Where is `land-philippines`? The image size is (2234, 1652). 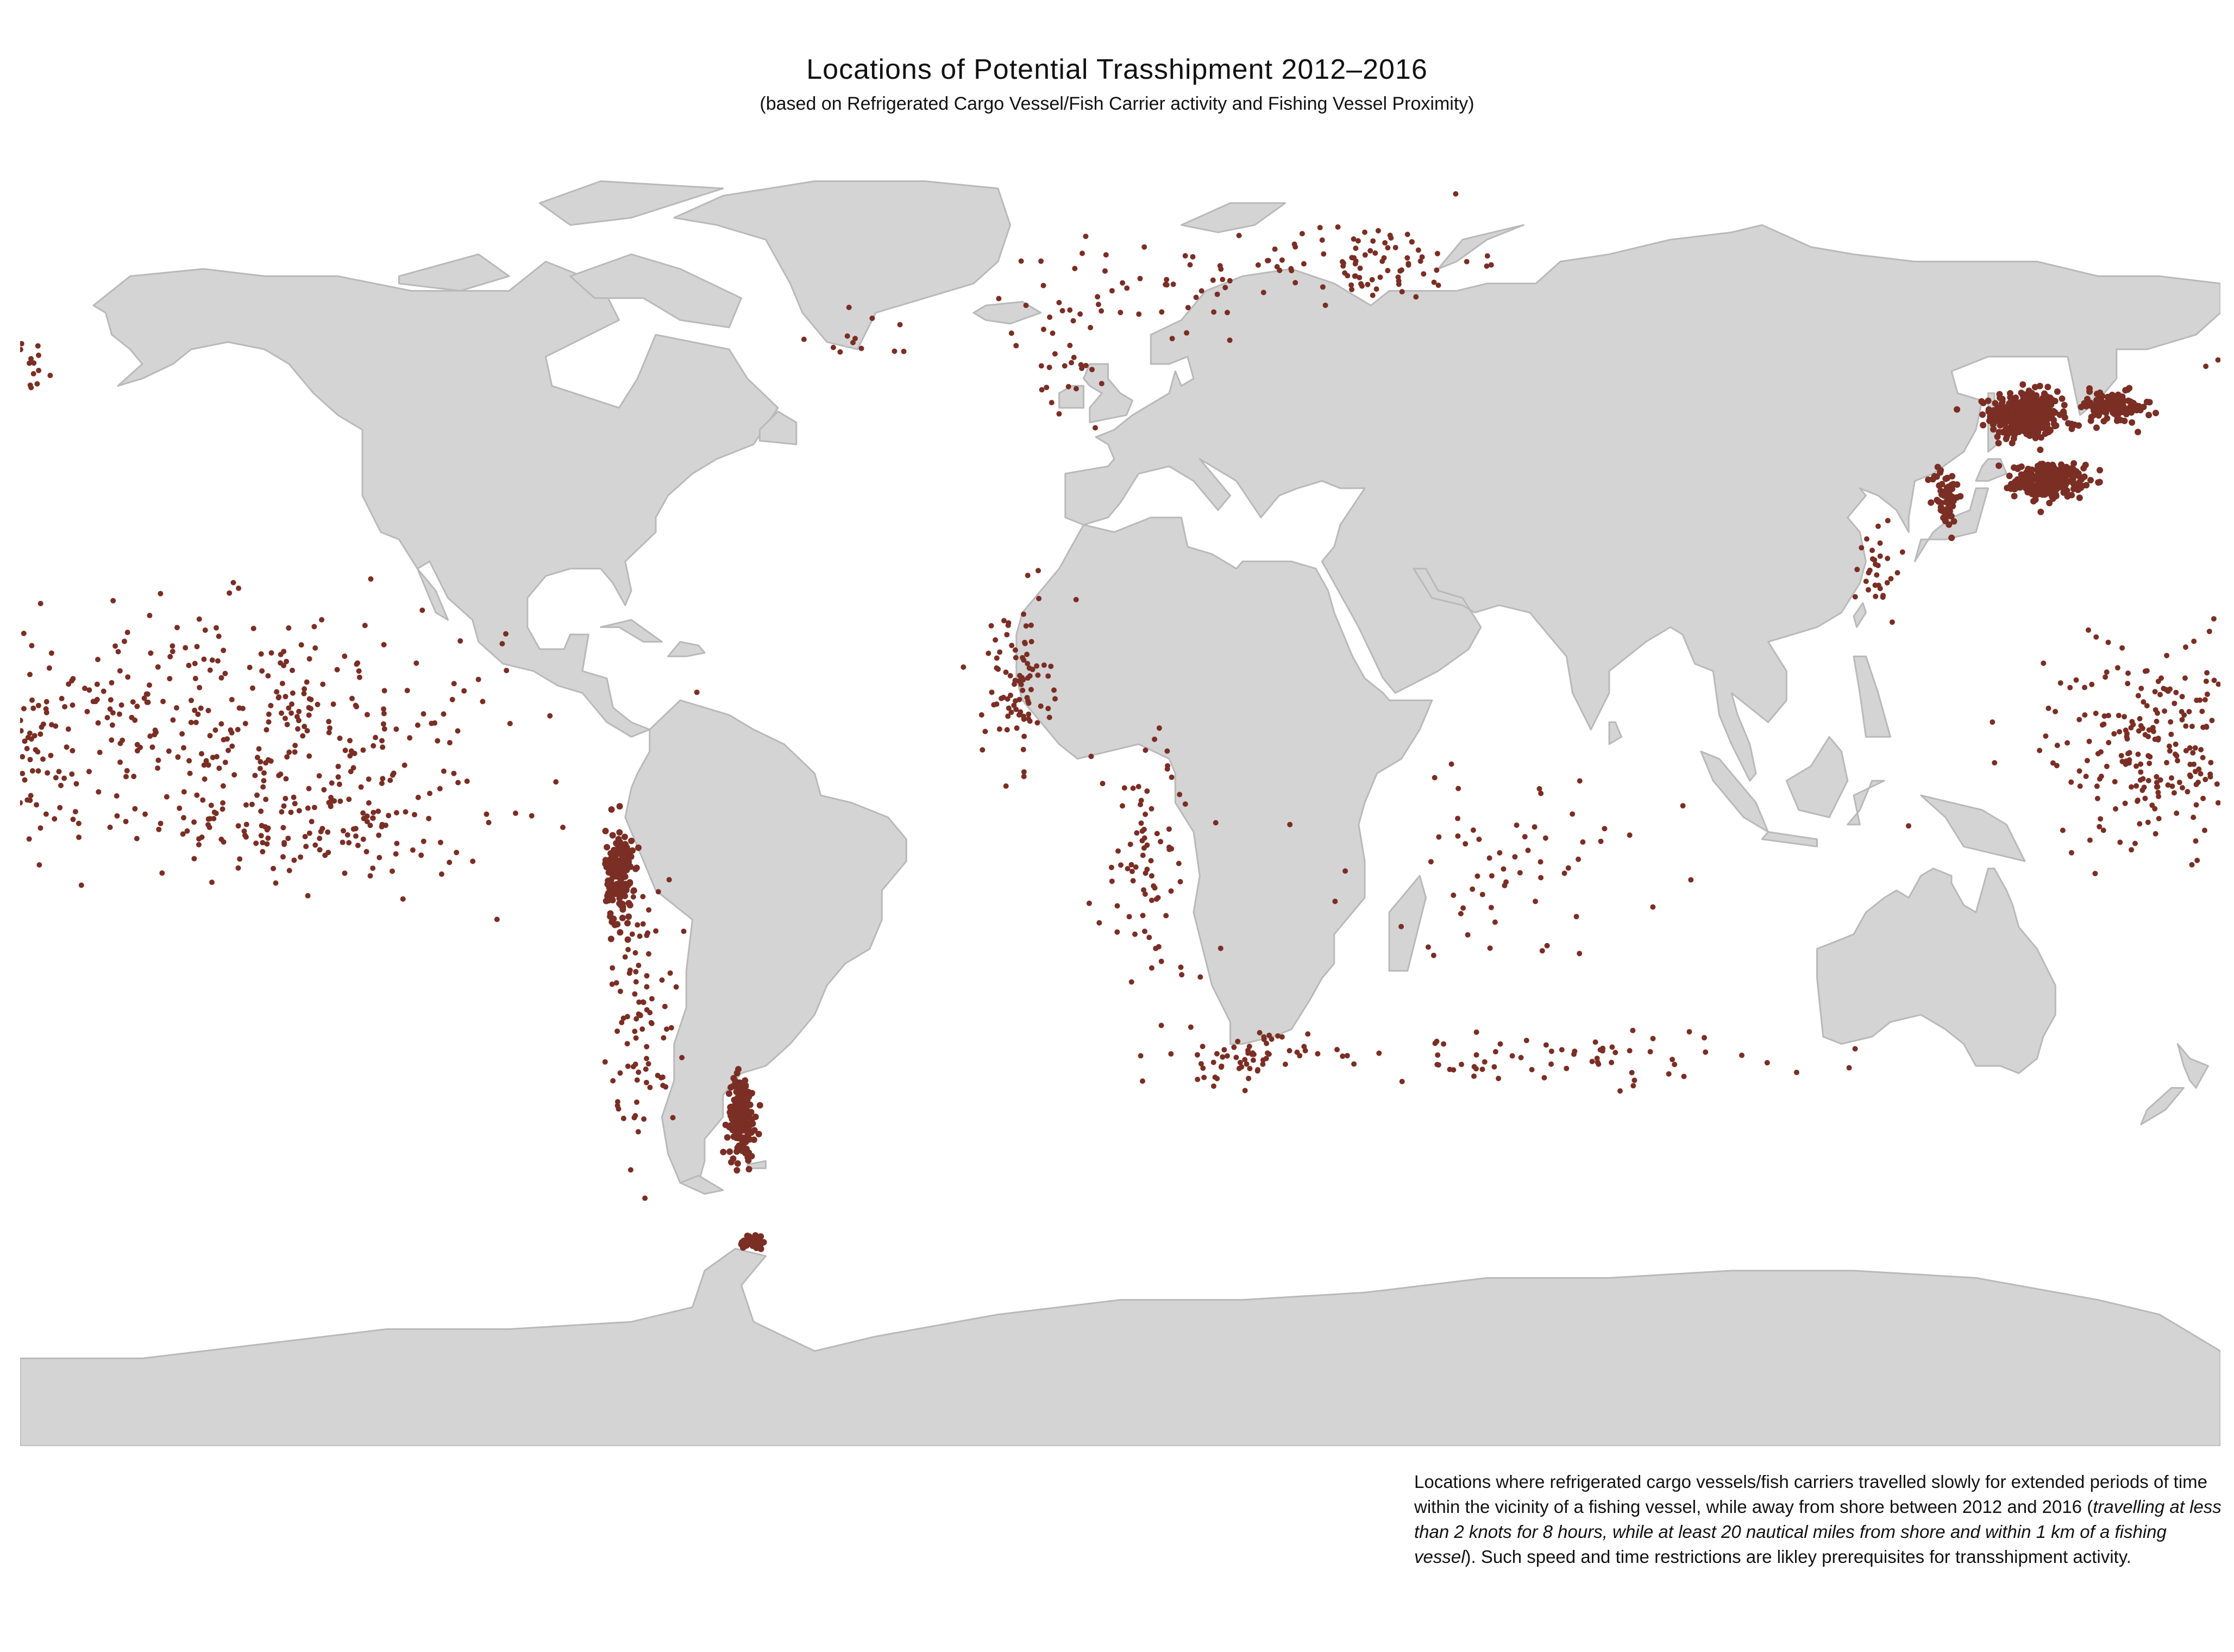
land-philippines is located at coordinates (1872, 696).